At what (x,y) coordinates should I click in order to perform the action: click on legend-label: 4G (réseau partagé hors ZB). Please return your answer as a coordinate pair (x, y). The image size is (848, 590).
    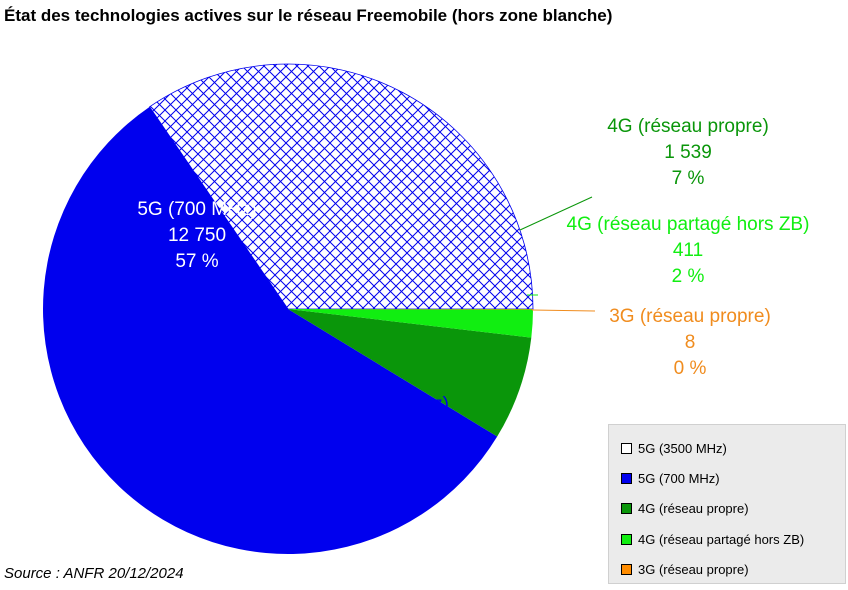
    Looking at the image, I should click on (721, 539).